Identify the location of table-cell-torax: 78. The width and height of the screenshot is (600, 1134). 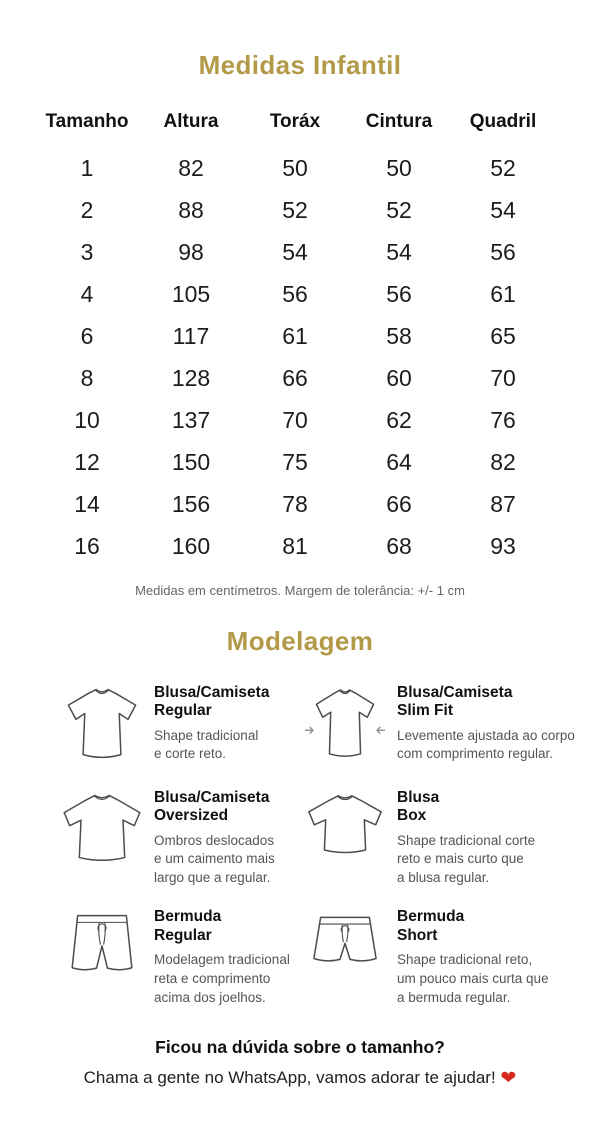
(295, 503).